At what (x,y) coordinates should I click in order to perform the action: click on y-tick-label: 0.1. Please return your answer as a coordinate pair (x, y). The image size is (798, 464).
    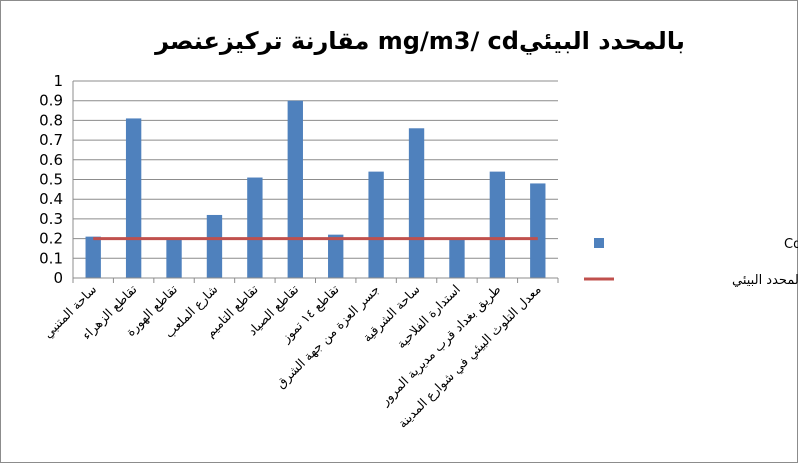
    Looking at the image, I should click on (51, 258).